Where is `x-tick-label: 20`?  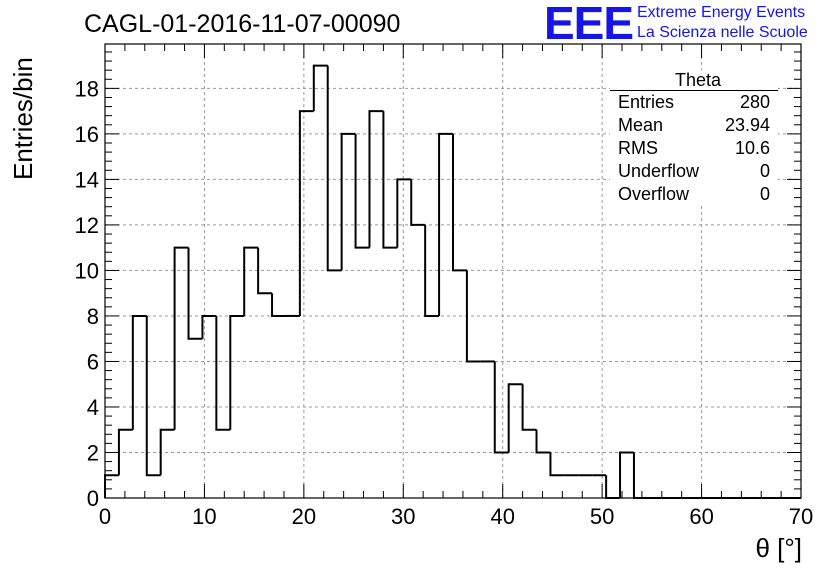
x-tick-label: 20 is located at coordinates (304, 516).